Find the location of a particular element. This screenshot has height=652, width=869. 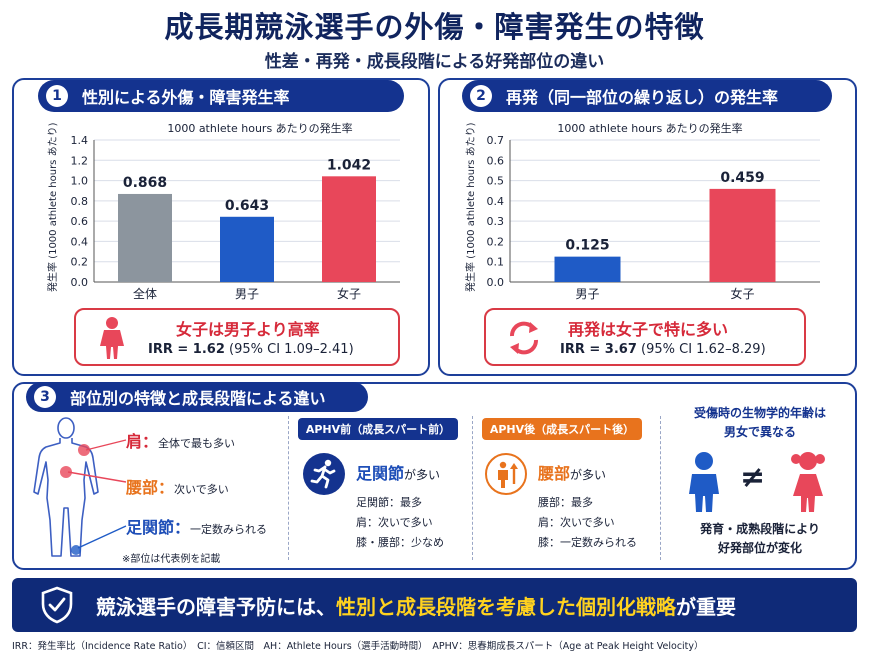

aphv-post-main: 腰部が多い is located at coordinates (572, 472).